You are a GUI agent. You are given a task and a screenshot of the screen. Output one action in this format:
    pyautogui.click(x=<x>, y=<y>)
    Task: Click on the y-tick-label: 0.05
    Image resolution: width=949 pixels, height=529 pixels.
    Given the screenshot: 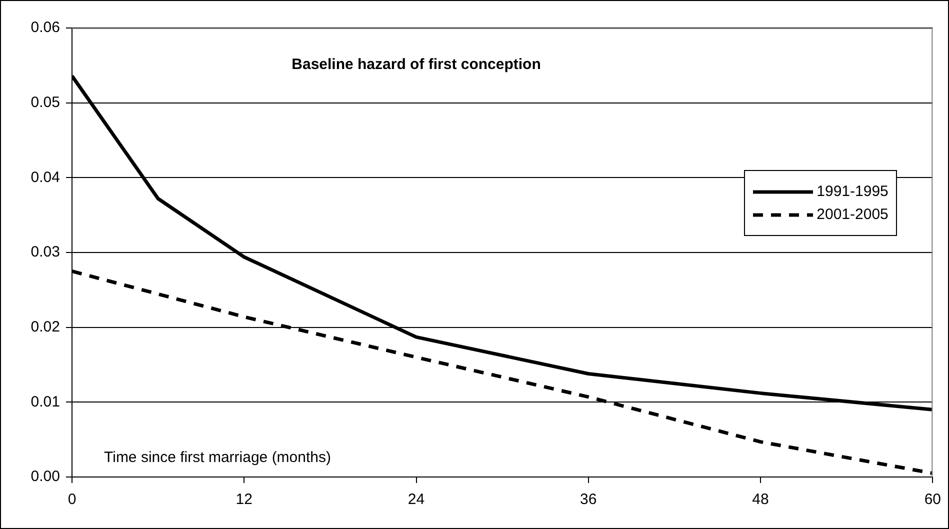 What is the action you would take?
    pyautogui.click(x=45, y=102)
    